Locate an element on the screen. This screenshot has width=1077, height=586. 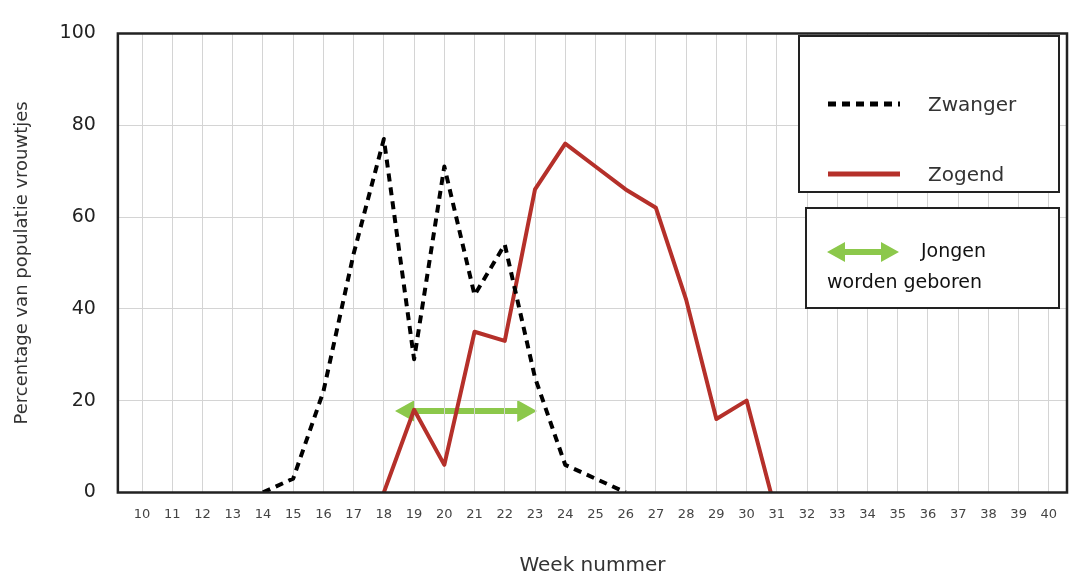
legend-label: Zogend is located at coordinates (966, 174).